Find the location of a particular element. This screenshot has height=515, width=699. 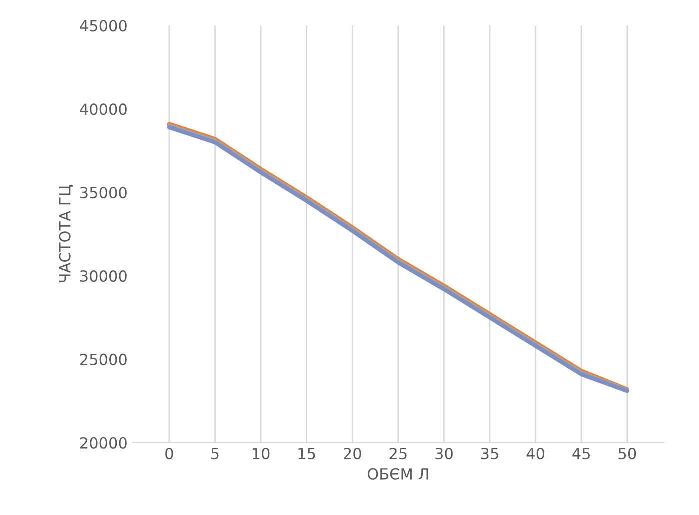

x-tick-label: 40 is located at coordinates (535, 454).